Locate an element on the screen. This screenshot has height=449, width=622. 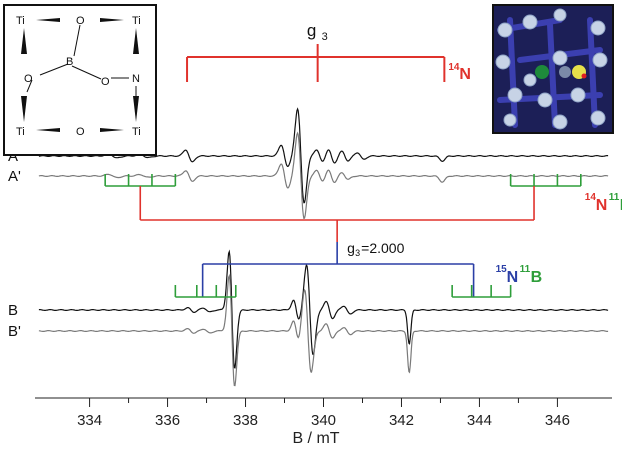
n14-label: N is located at coordinates (465, 74).